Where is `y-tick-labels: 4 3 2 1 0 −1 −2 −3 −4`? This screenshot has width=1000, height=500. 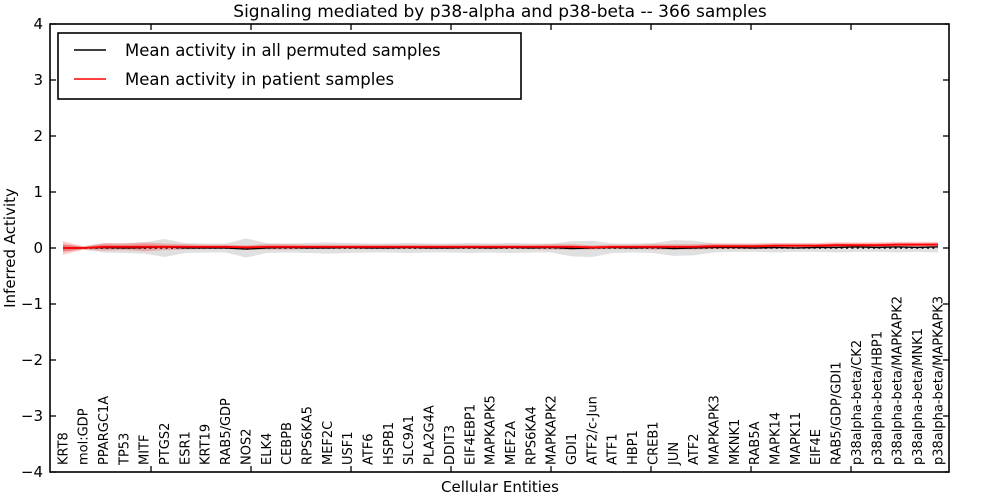 y-tick-labels: 4 3 2 1 0 −1 −2 −3 −4 is located at coordinates (32, 248).